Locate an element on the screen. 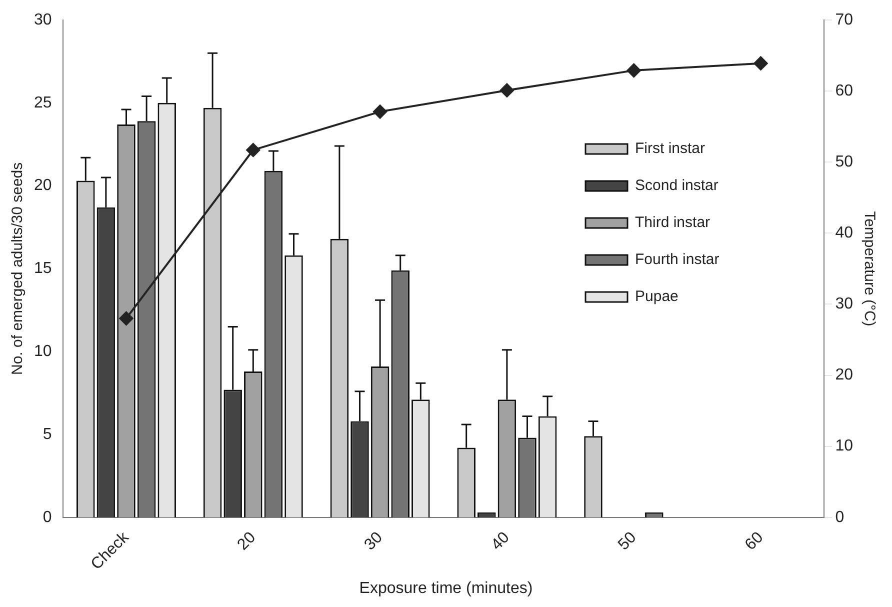  y-tick-label: 20 is located at coordinates (43, 185).